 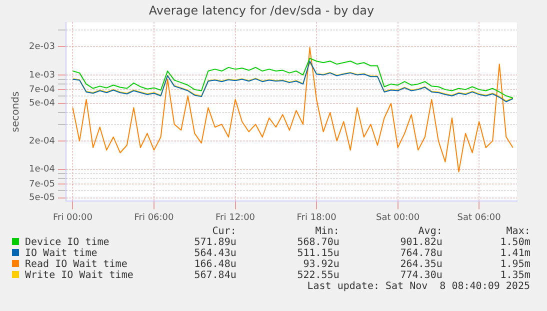 I want to click on text: 901.82u, so click(x=421, y=242).